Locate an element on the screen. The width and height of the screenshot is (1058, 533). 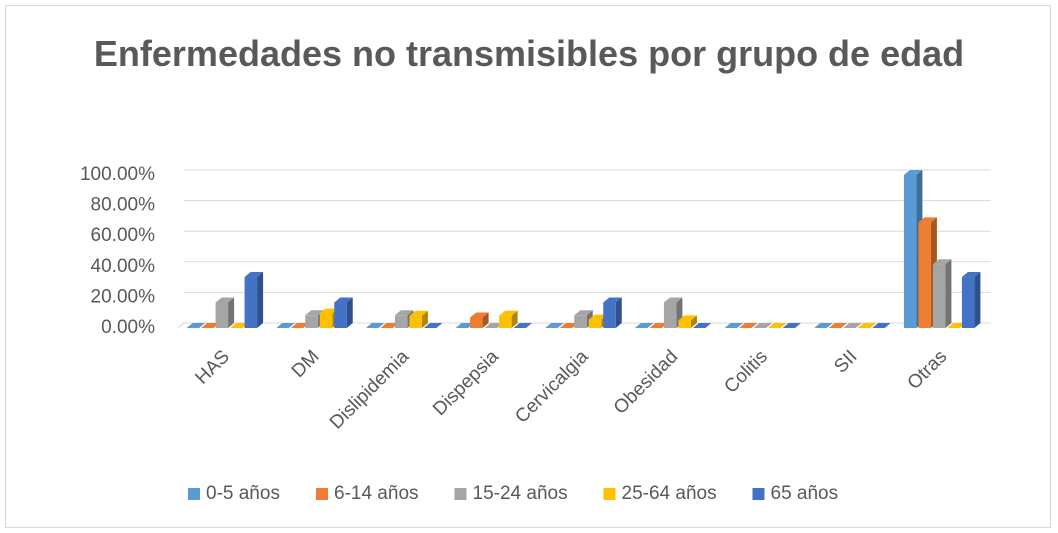
y-tick-label: 0.00% is located at coordinates (128, 327).